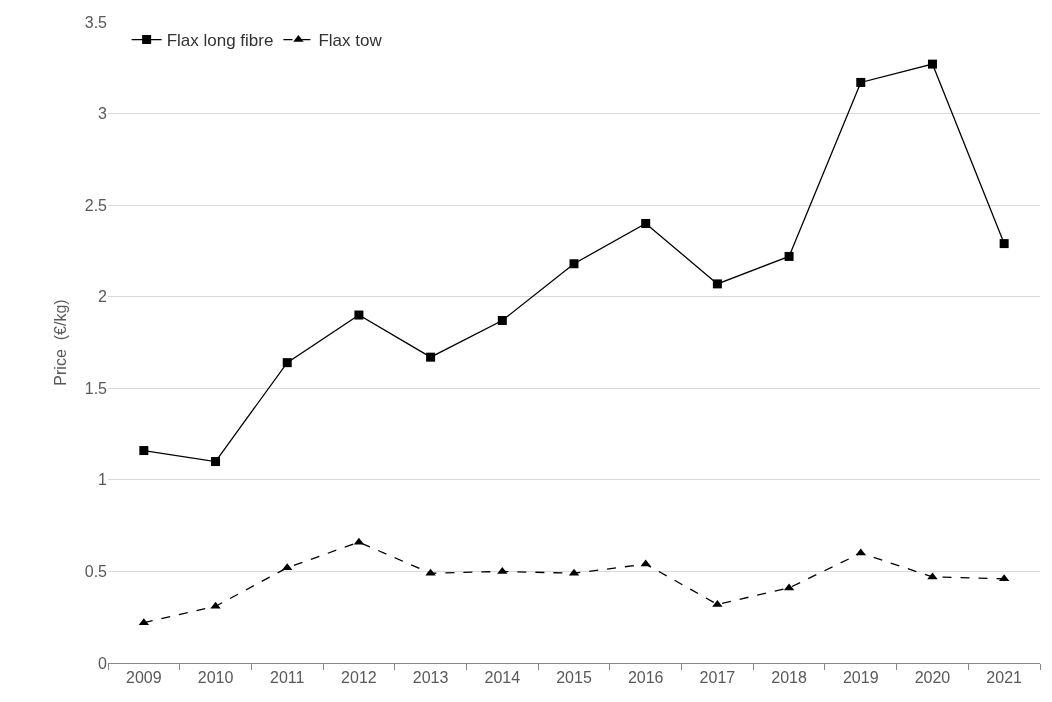 The height and width of the screenshot is (702, 1052). I want to click on x-tick-label: 2021, so click(1004, 678).